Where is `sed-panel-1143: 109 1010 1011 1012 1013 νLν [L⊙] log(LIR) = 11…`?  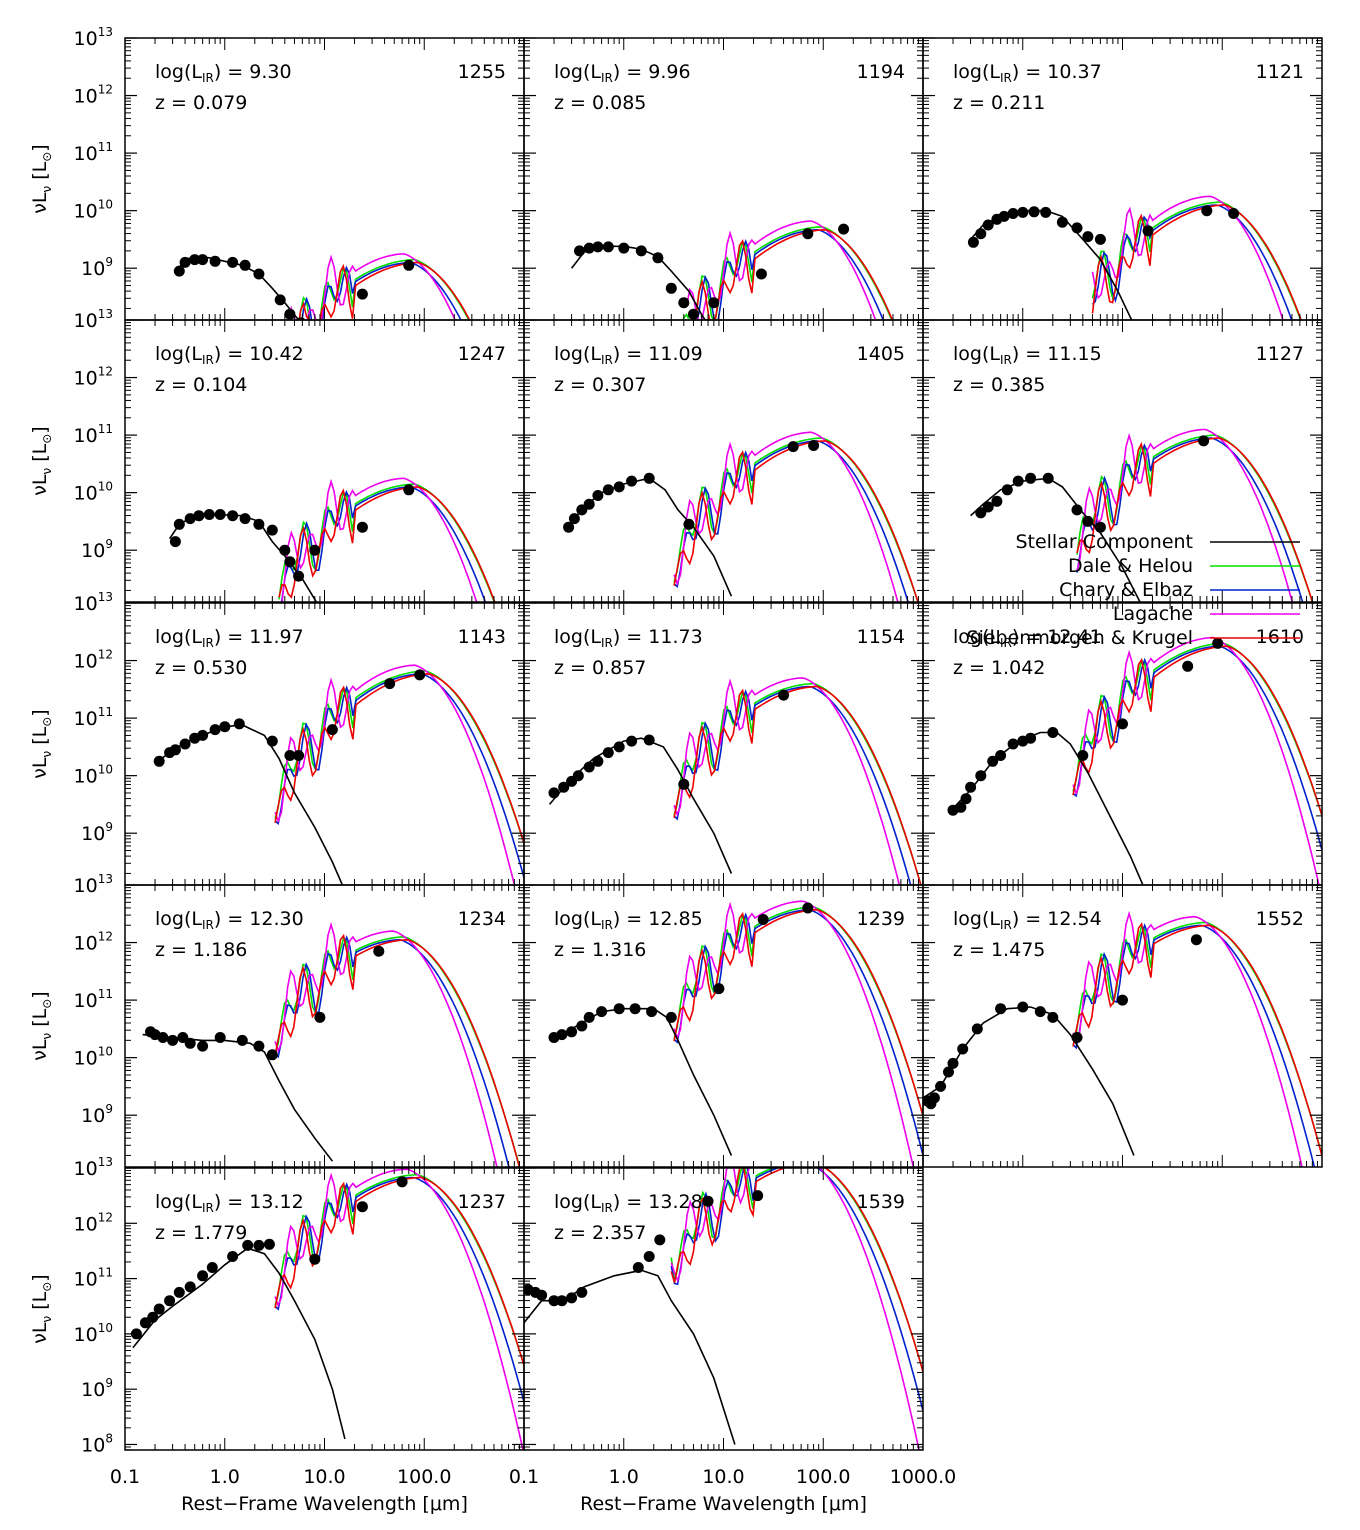 sed-panel-1143: 109 1010 1011 1012 1013 νLν [L⊙] log(LIR) = 11… is located at coordinates (277, 738).